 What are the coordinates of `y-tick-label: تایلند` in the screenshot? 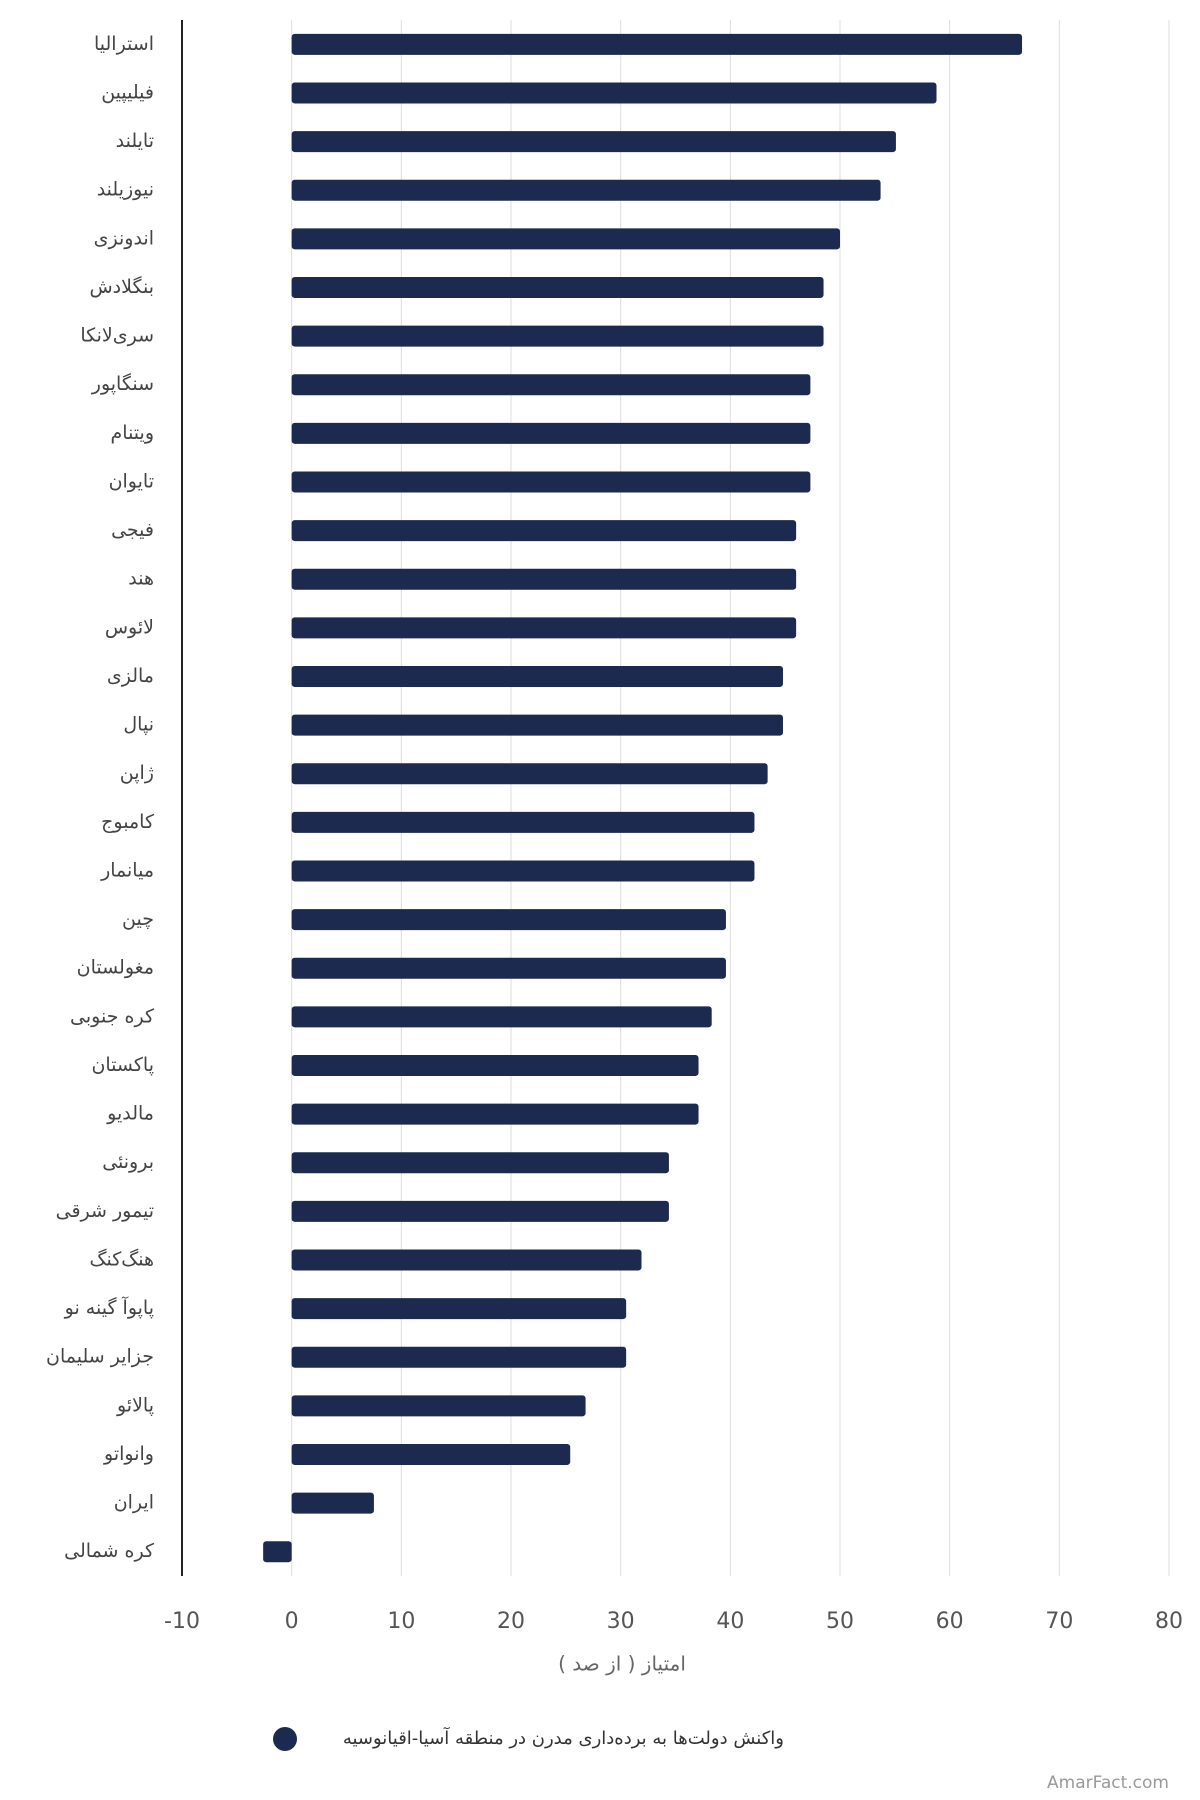 It's located at (135, 141).